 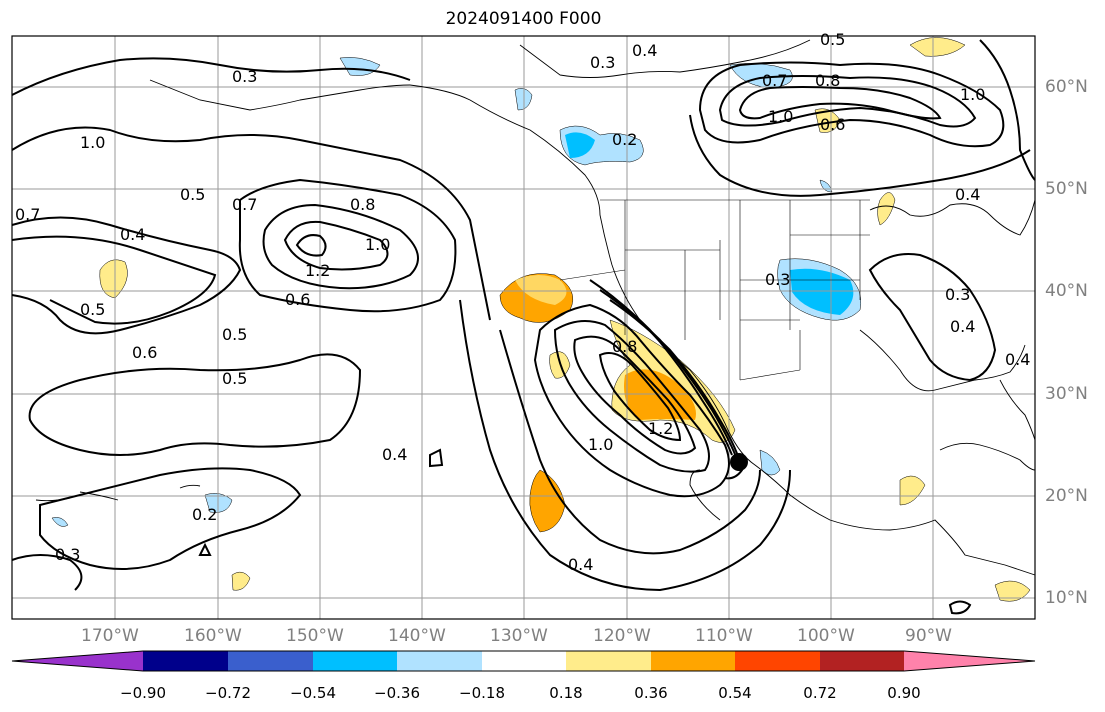 I want to click on colorbar-label: 0.90, so click(x=904, y=693).